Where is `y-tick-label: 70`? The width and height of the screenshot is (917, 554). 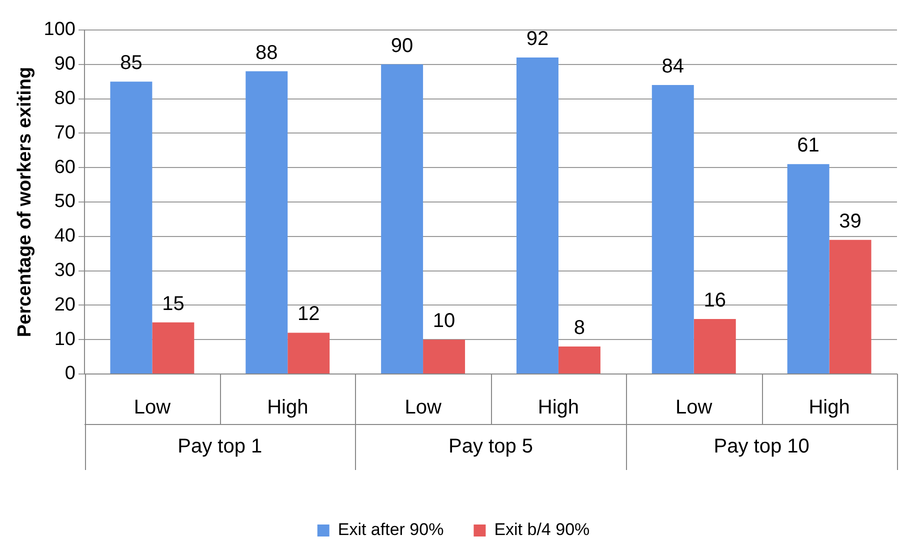 y-tick-label: 70 is located at coordinates (65, 133).